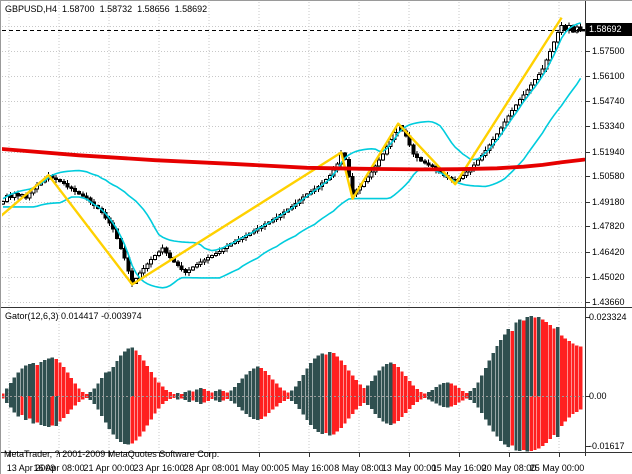 The image size is (632, 474). What do you see at coordinates (598, 396) in the screenshot?
I see `gator-axis-label: 0.00` at bounding box center [598, 396].